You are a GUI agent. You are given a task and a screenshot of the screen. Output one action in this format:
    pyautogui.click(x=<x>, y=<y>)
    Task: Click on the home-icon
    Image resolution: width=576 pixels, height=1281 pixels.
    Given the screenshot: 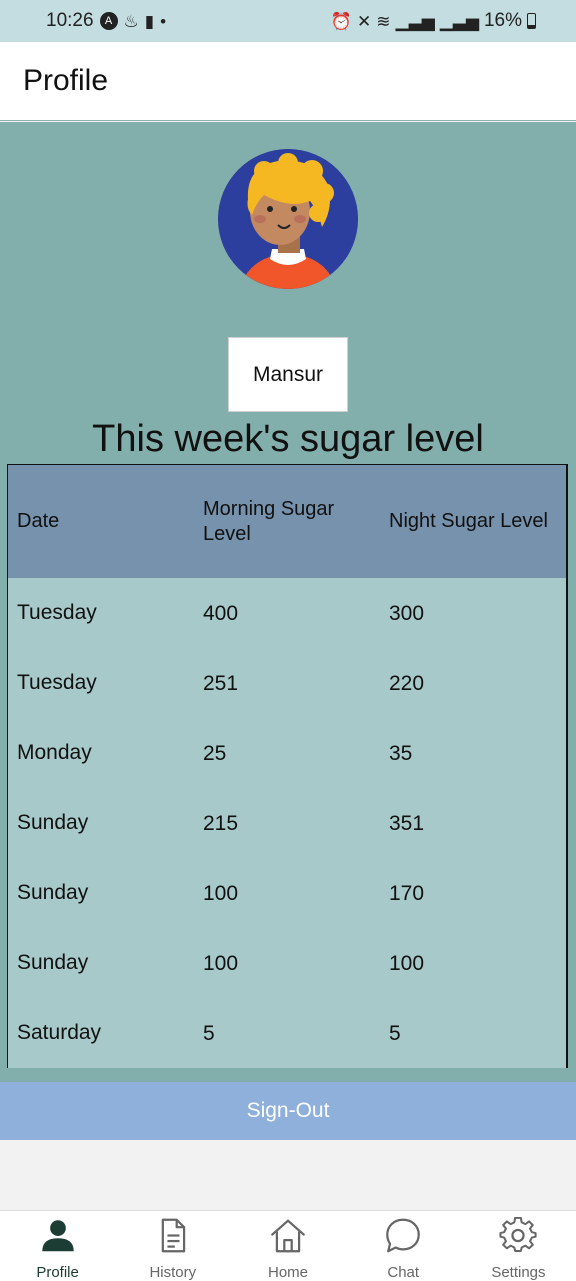 What is the action you would take?
    pyautogui.click(x=288, y=1236)
    